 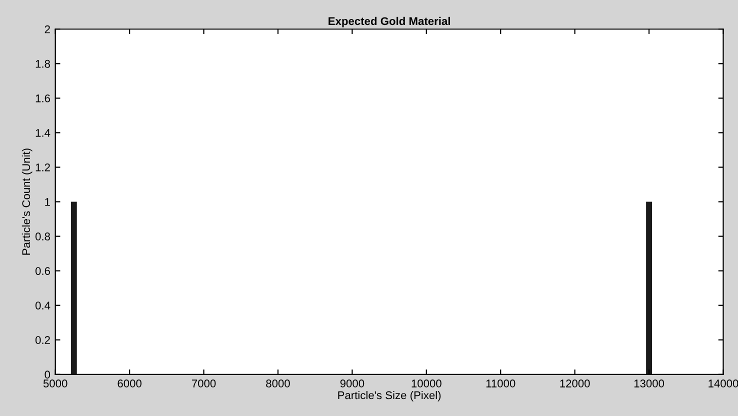 I want to click on x-tick-label: 8000, so click(x=278, y=384).